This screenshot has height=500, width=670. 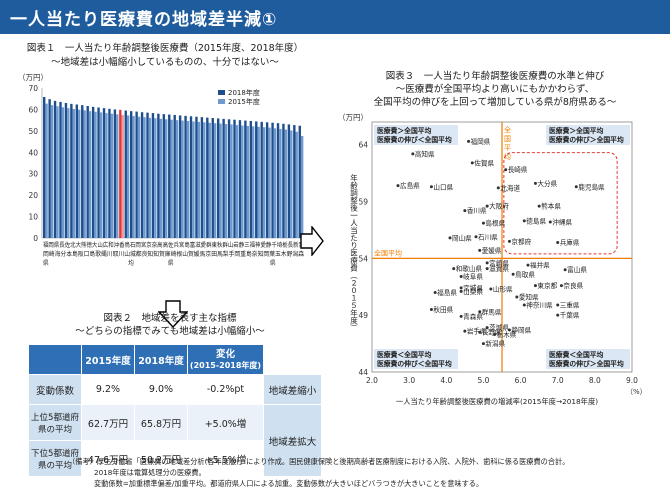 I want to click on y-tick-label: 44, so click(x=363, y=372).